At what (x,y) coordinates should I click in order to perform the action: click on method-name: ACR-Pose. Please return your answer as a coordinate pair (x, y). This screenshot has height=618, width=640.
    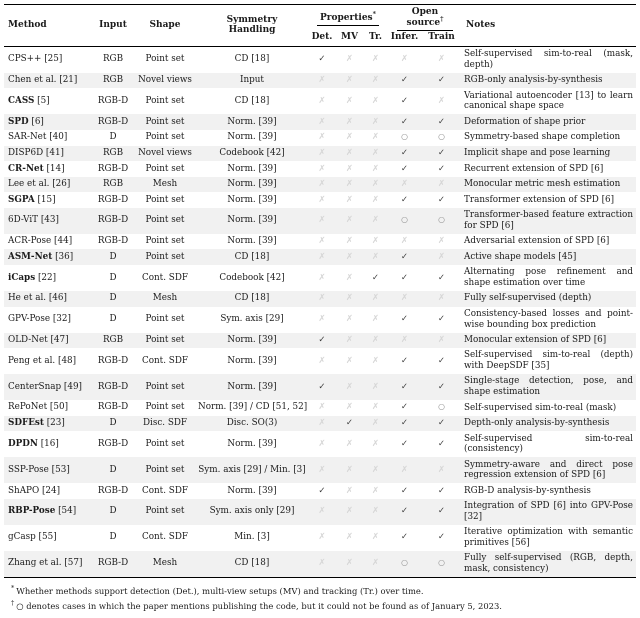
    Looking at the image, I should click on (30, 241).